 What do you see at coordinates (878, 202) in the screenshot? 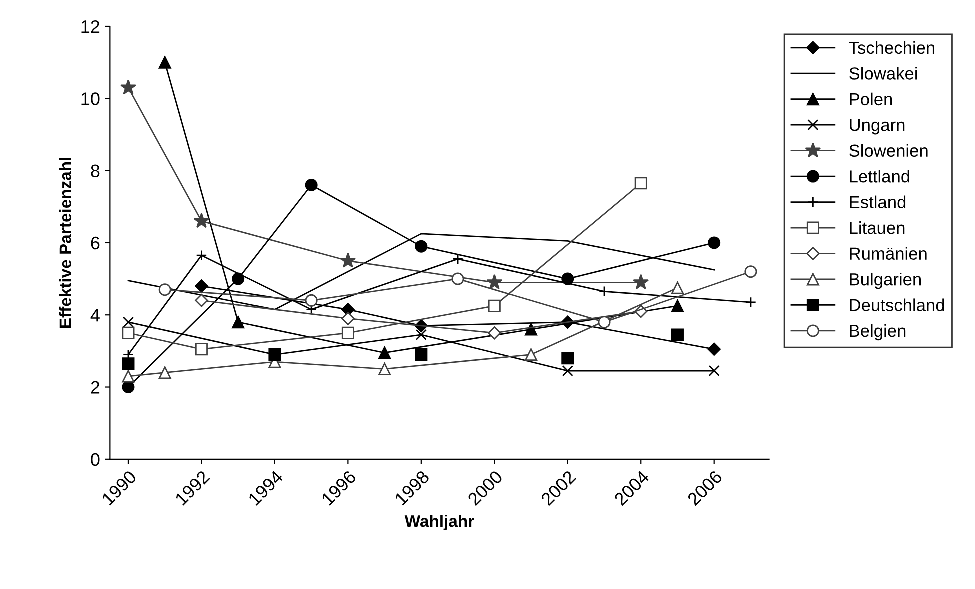
I see `legend-label: Estland` at bounding box center [878, 202].